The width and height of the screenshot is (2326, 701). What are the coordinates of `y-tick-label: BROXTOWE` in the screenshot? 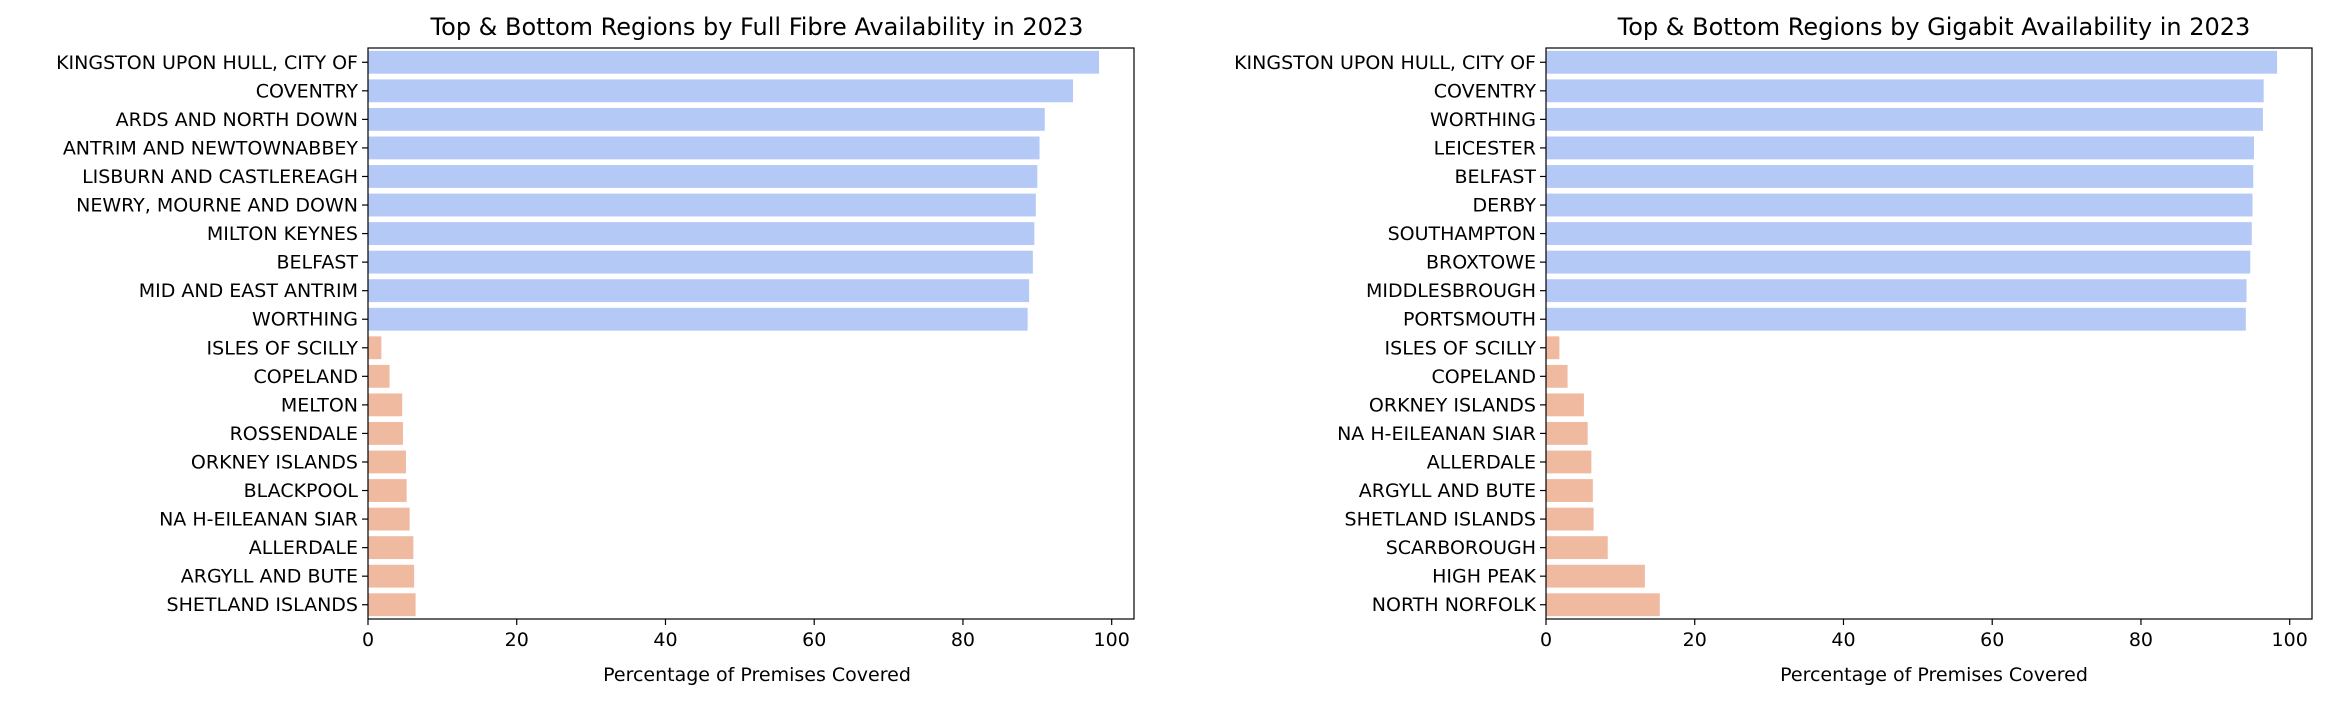 It's located at (1481, 263).